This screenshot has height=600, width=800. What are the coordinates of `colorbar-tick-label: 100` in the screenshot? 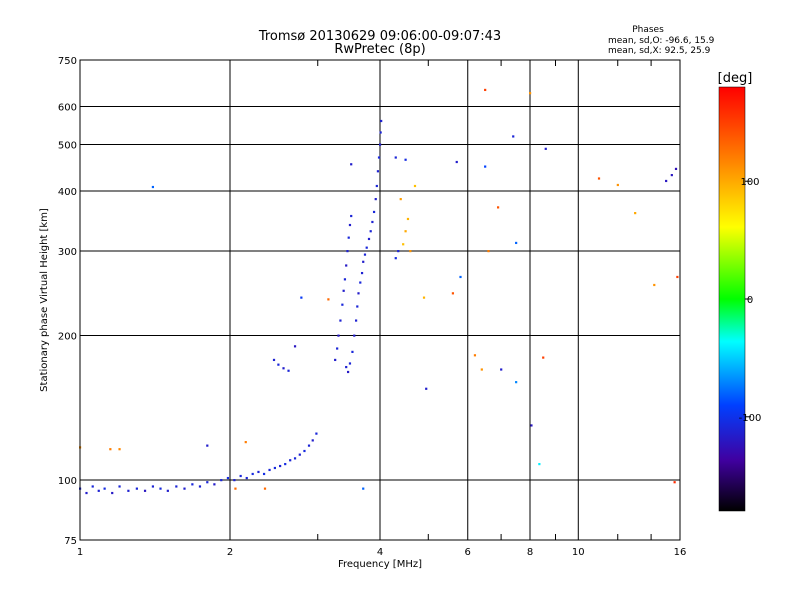 It's located at (749, 182).